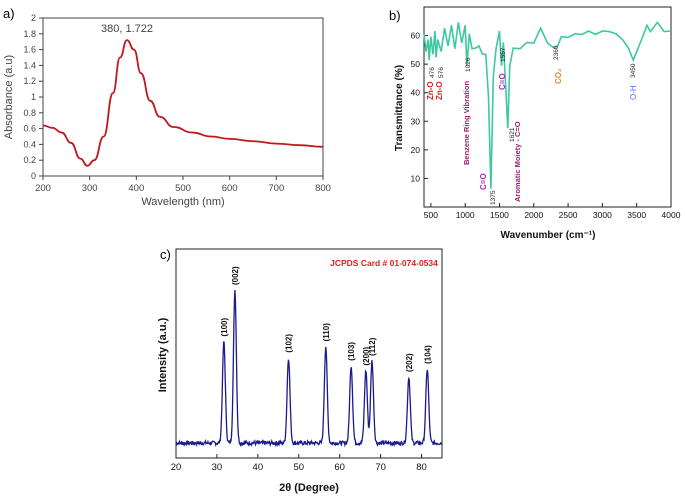  I want to click on panel-a-x-tick-label-1: 300, so click(90, 188).